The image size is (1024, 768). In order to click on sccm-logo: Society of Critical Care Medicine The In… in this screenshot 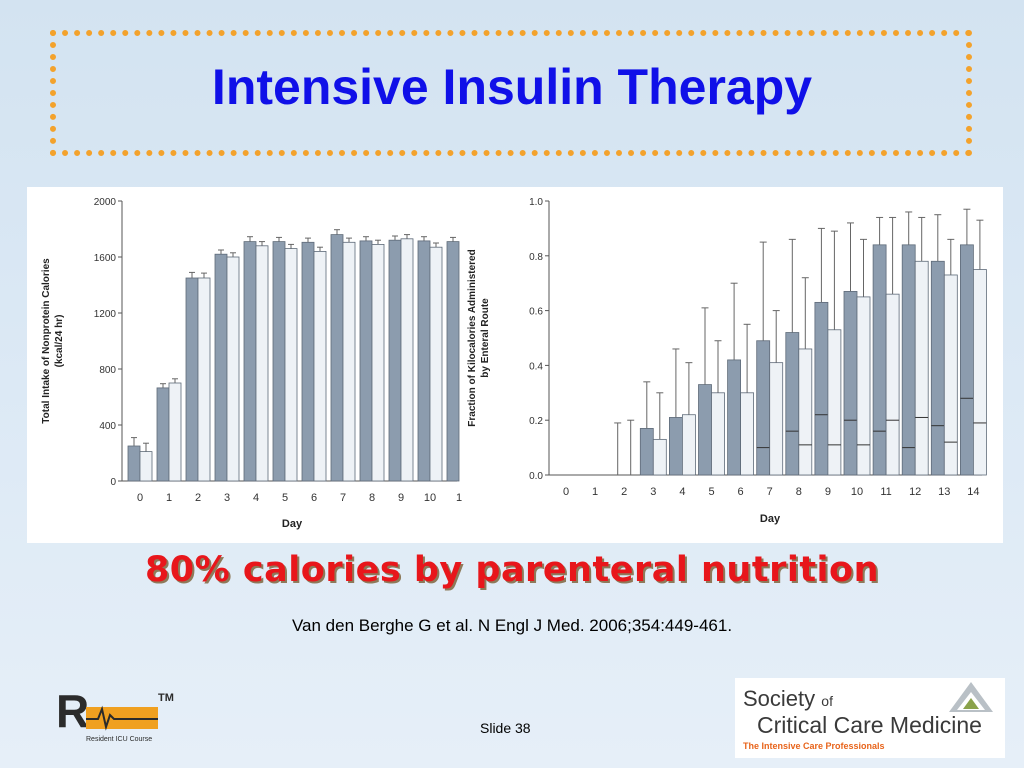, I will do `click(870, 718)`.